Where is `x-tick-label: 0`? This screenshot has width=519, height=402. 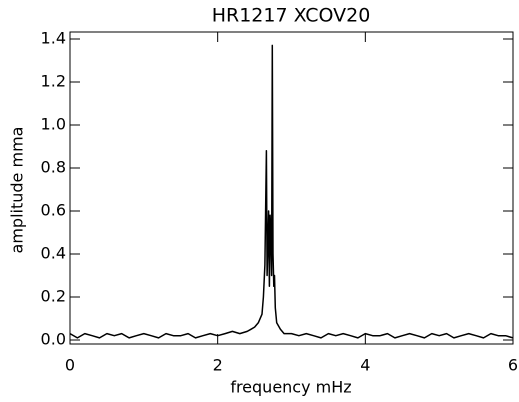 x-tick-label: 0 is located at coordinates (70, 365).